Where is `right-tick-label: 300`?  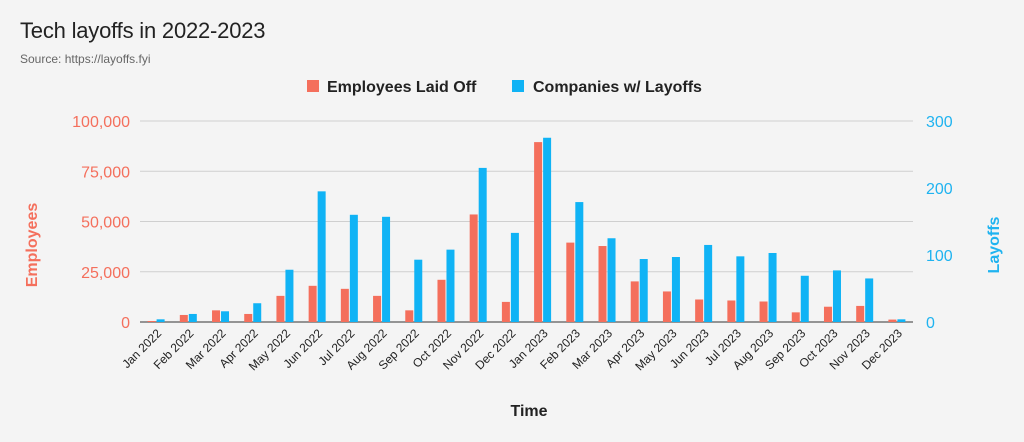
right-tick-label: 300 is located at coordinates (939, 122).